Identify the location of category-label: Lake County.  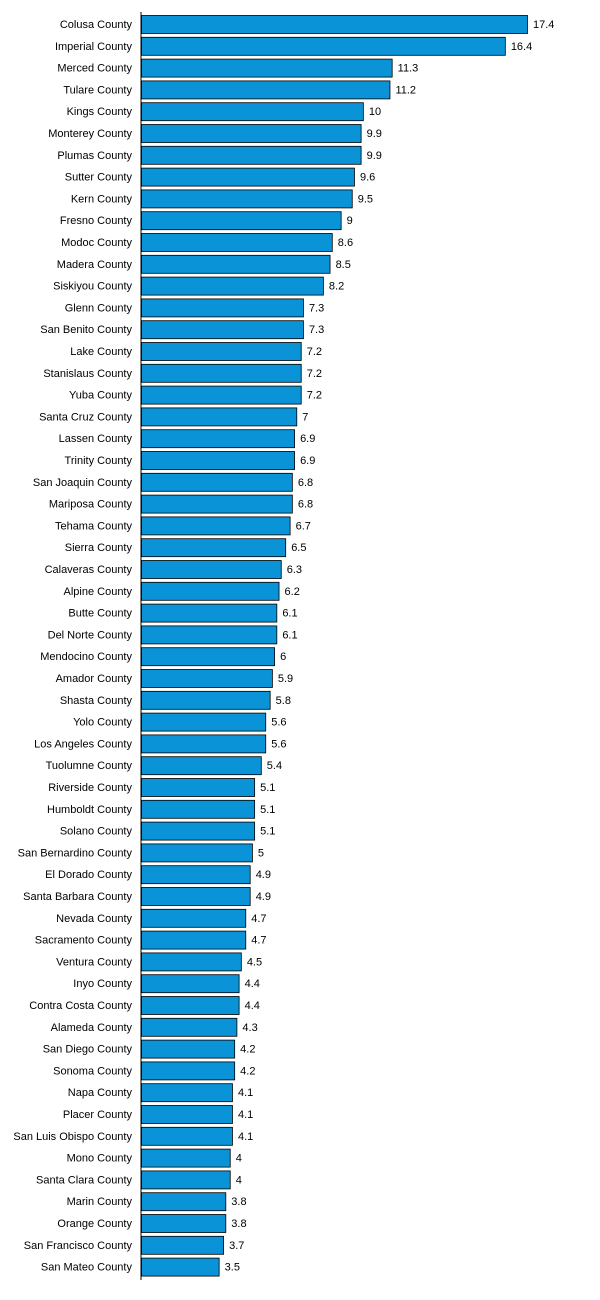
(101, 352).